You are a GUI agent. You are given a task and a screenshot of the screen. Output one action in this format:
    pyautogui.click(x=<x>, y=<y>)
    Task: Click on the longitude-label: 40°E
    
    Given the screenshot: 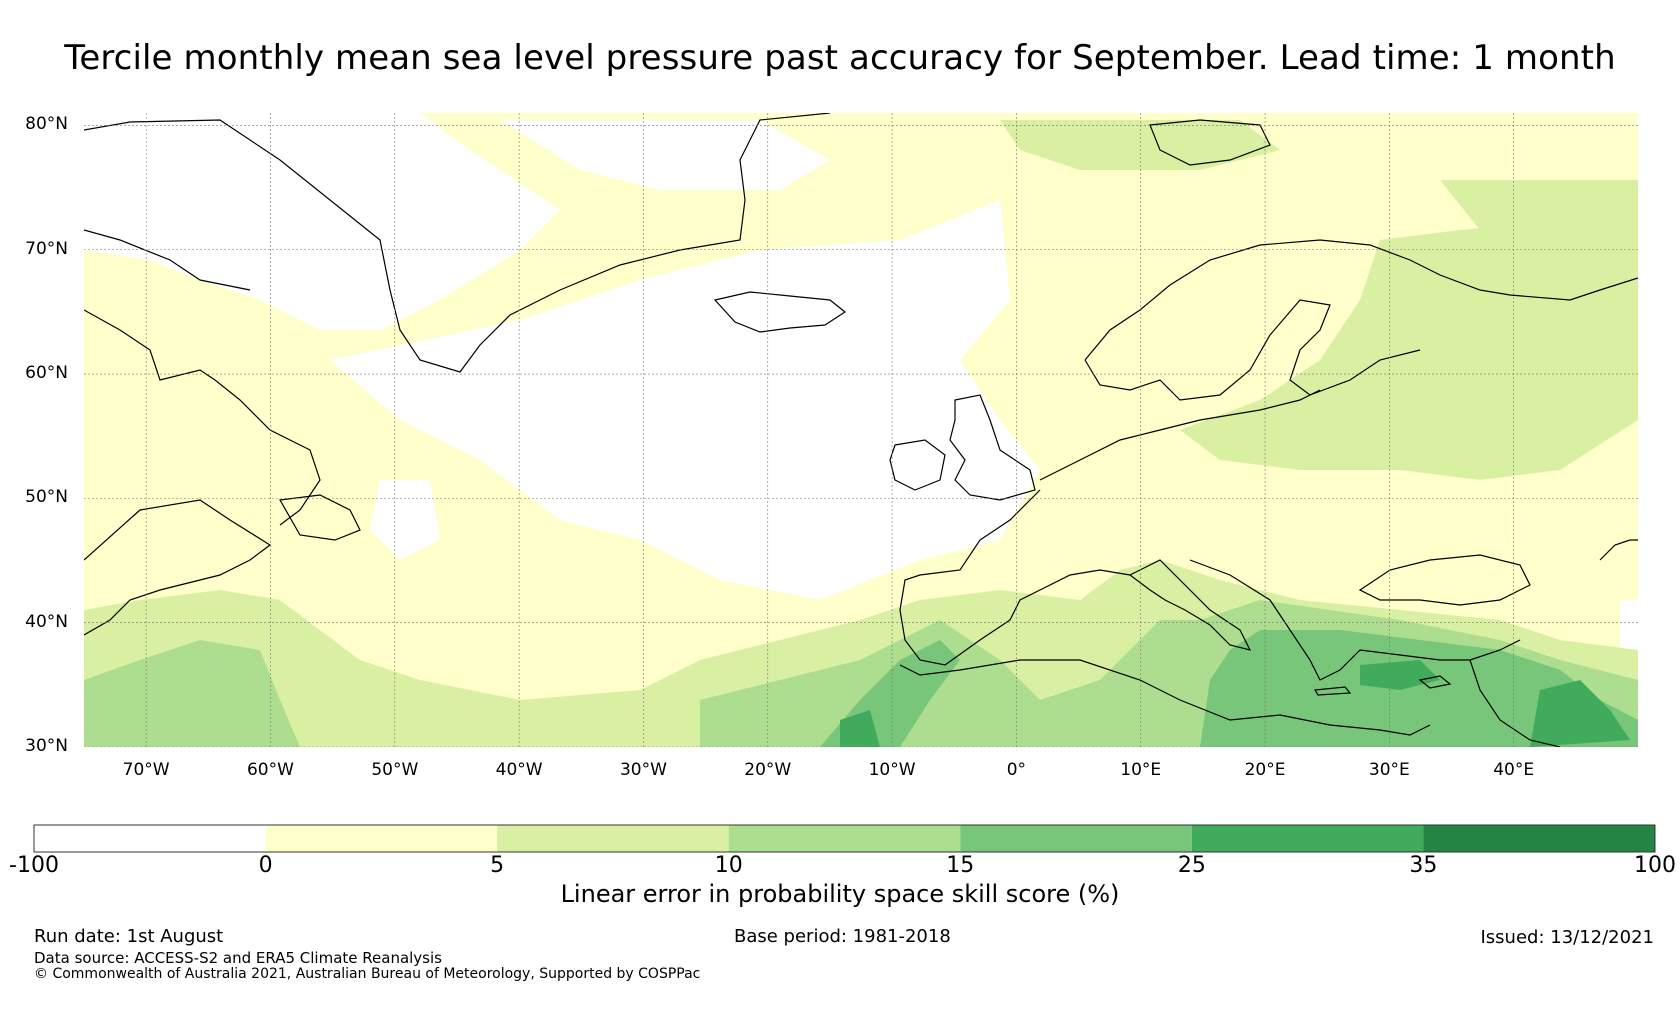 What is the action you would take?
    pyautogui.click(x=1514, y=770)
    